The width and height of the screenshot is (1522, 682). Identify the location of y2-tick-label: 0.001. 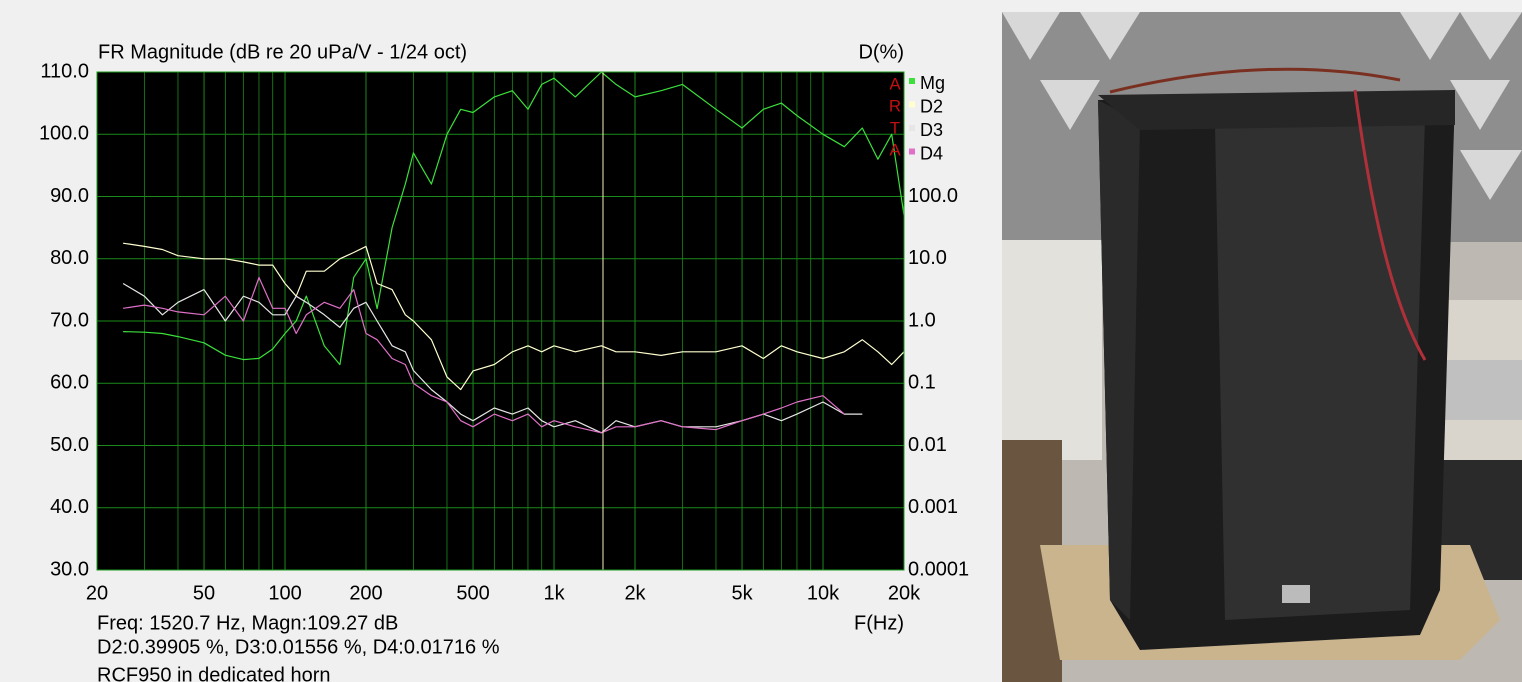
(933, 507).